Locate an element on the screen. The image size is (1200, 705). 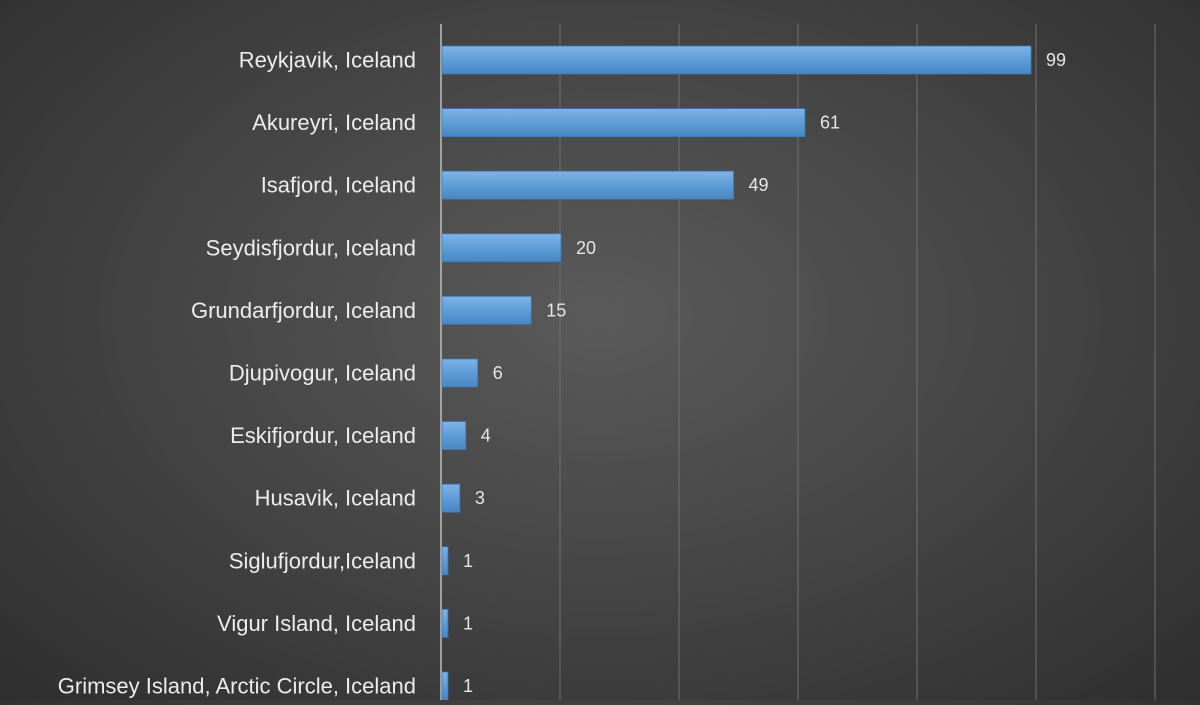
value-label: 3 is located at coordinates (480, 498).